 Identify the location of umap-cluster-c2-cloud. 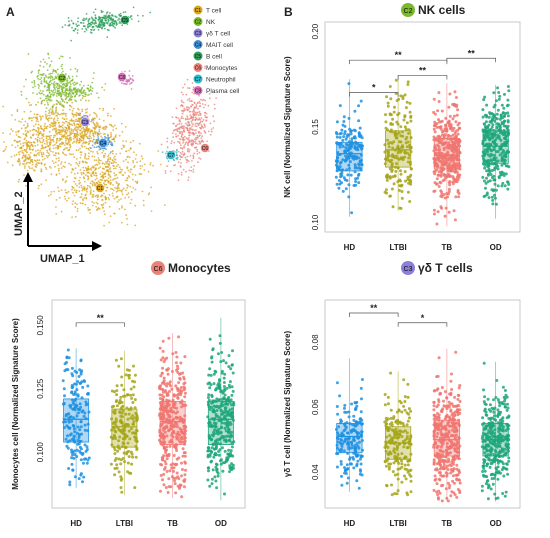
(71, 91).